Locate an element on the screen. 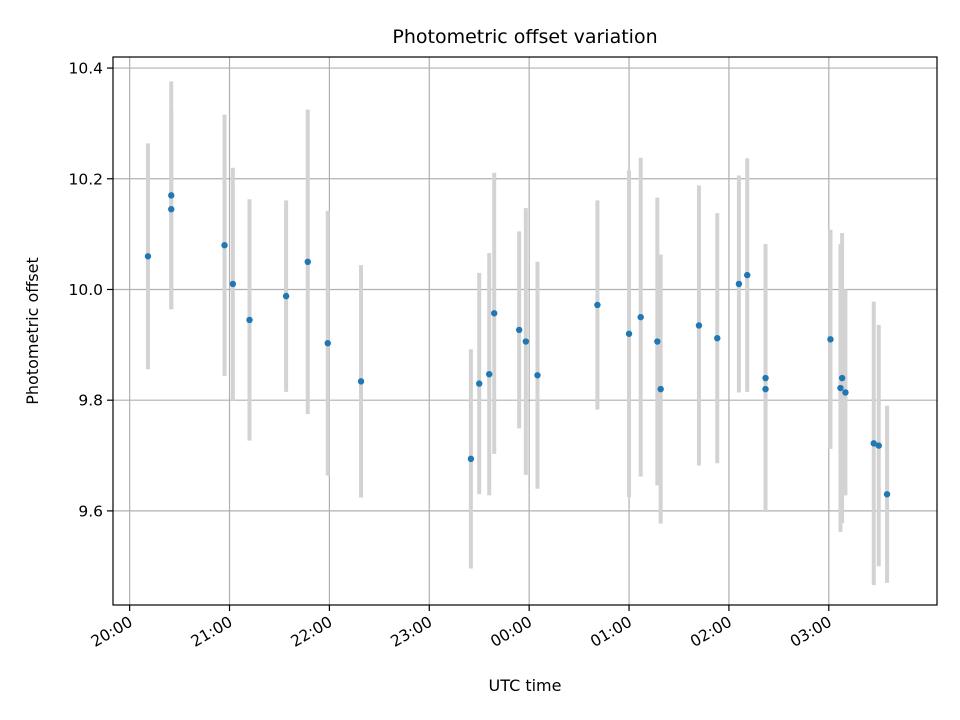  y-tick-label: 9.8 is located at coordinates (90, 401).